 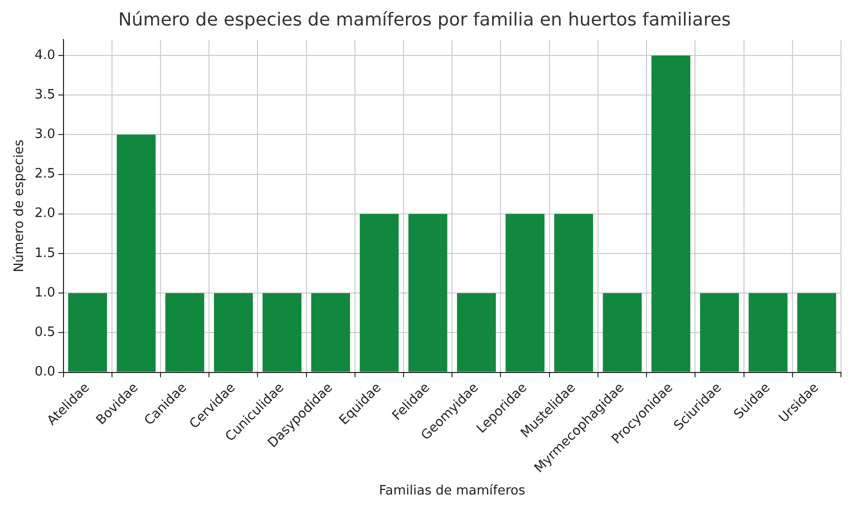 I want to click on y-tick-label: 3.0, so click(x=45, y=134).